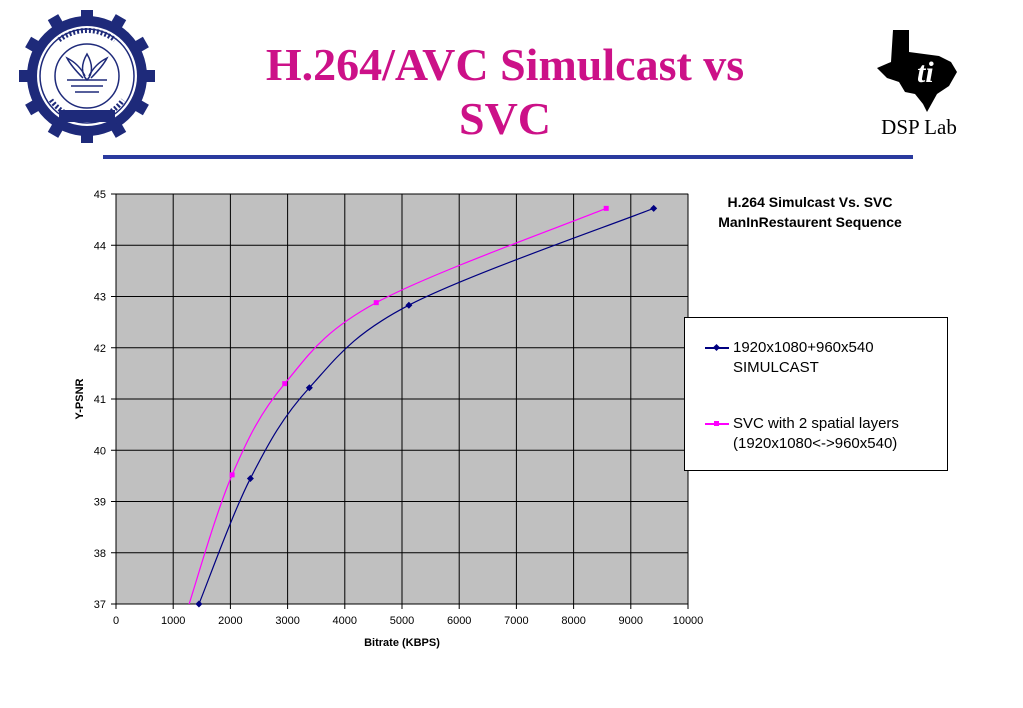  I want to click on legend-label-svc-line1: SVC with 2 spatial layers, so click(816, 423).